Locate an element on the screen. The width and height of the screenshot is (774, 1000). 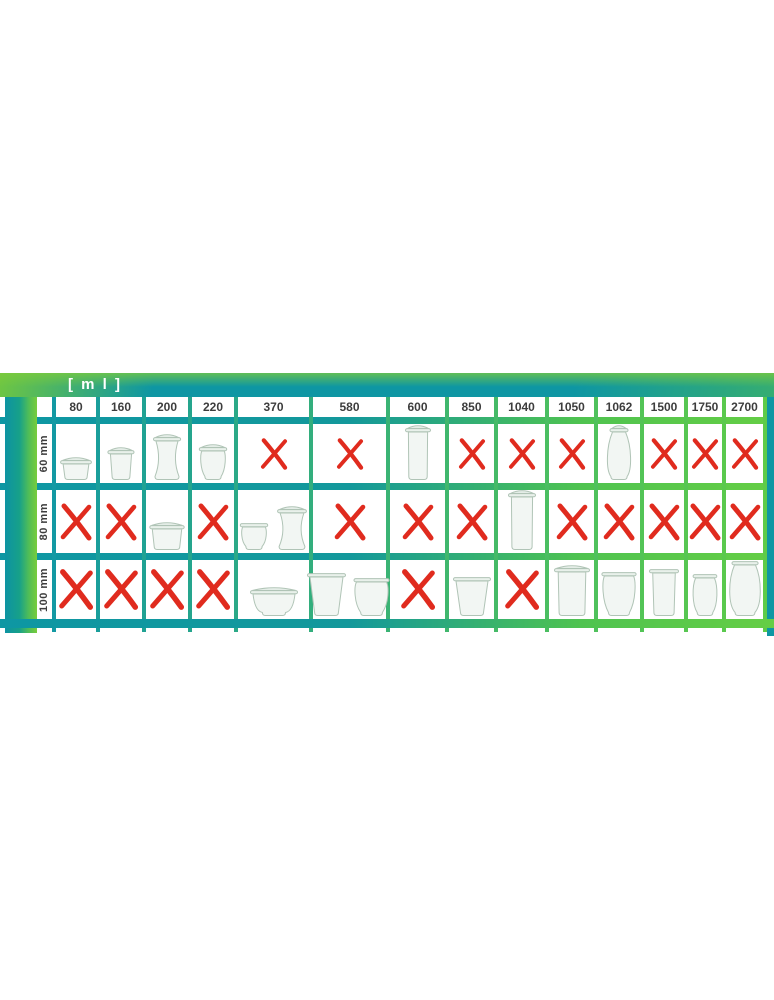
cell-80mm-600ml is located at coordinates (417, 521).